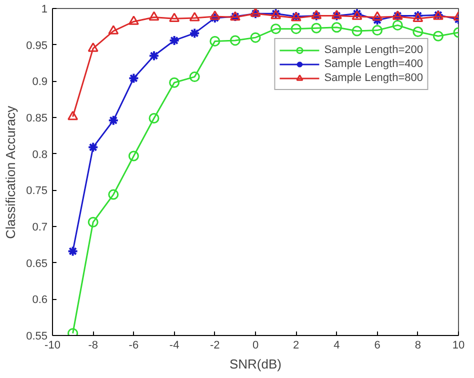  Describe the element at coordinates (417, 346) in the screenshot. I see `x-tick-label: 8` at that location.